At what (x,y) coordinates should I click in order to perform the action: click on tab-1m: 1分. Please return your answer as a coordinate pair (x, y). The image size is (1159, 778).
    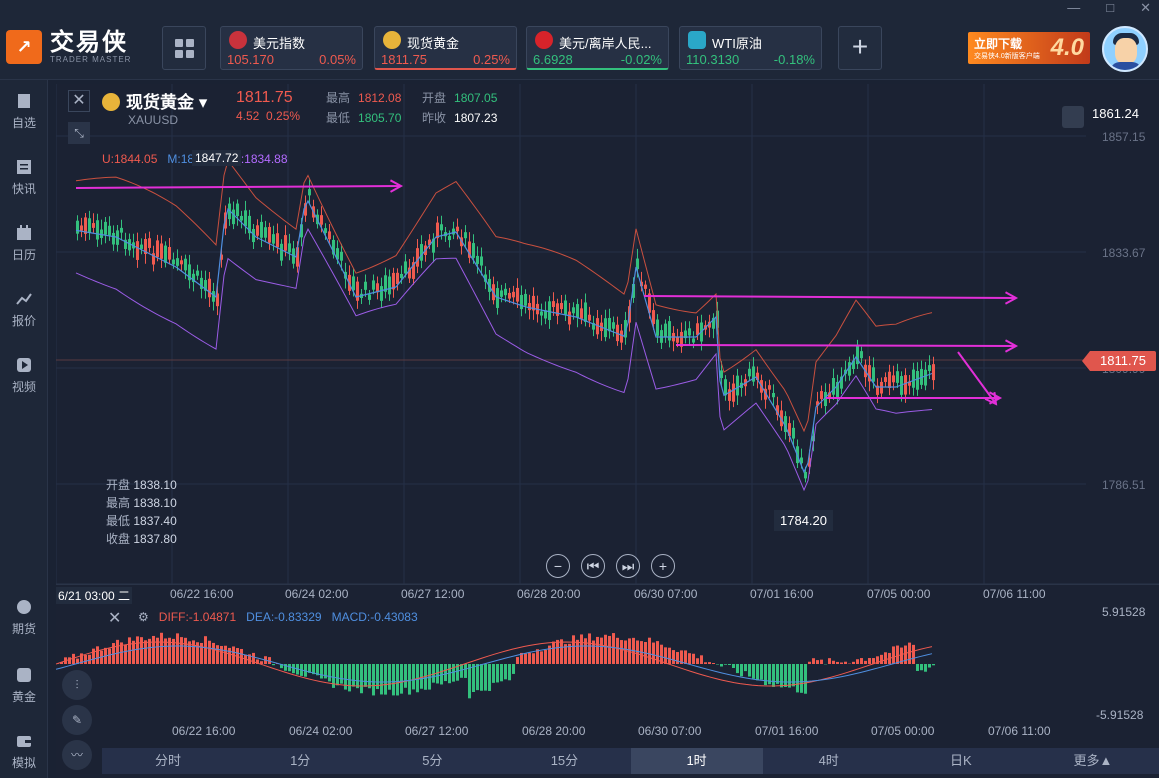
    Looking at the image, I should click on (300, 760).